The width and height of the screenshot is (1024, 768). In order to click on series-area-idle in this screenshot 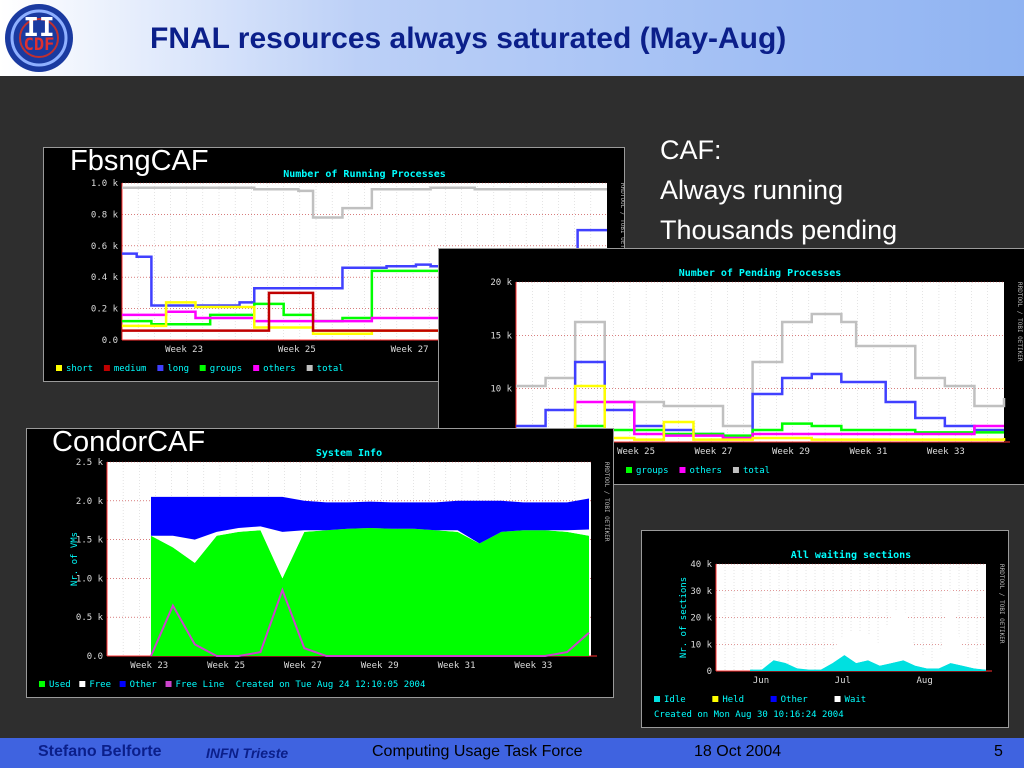, I will do `click(868, 662)`.